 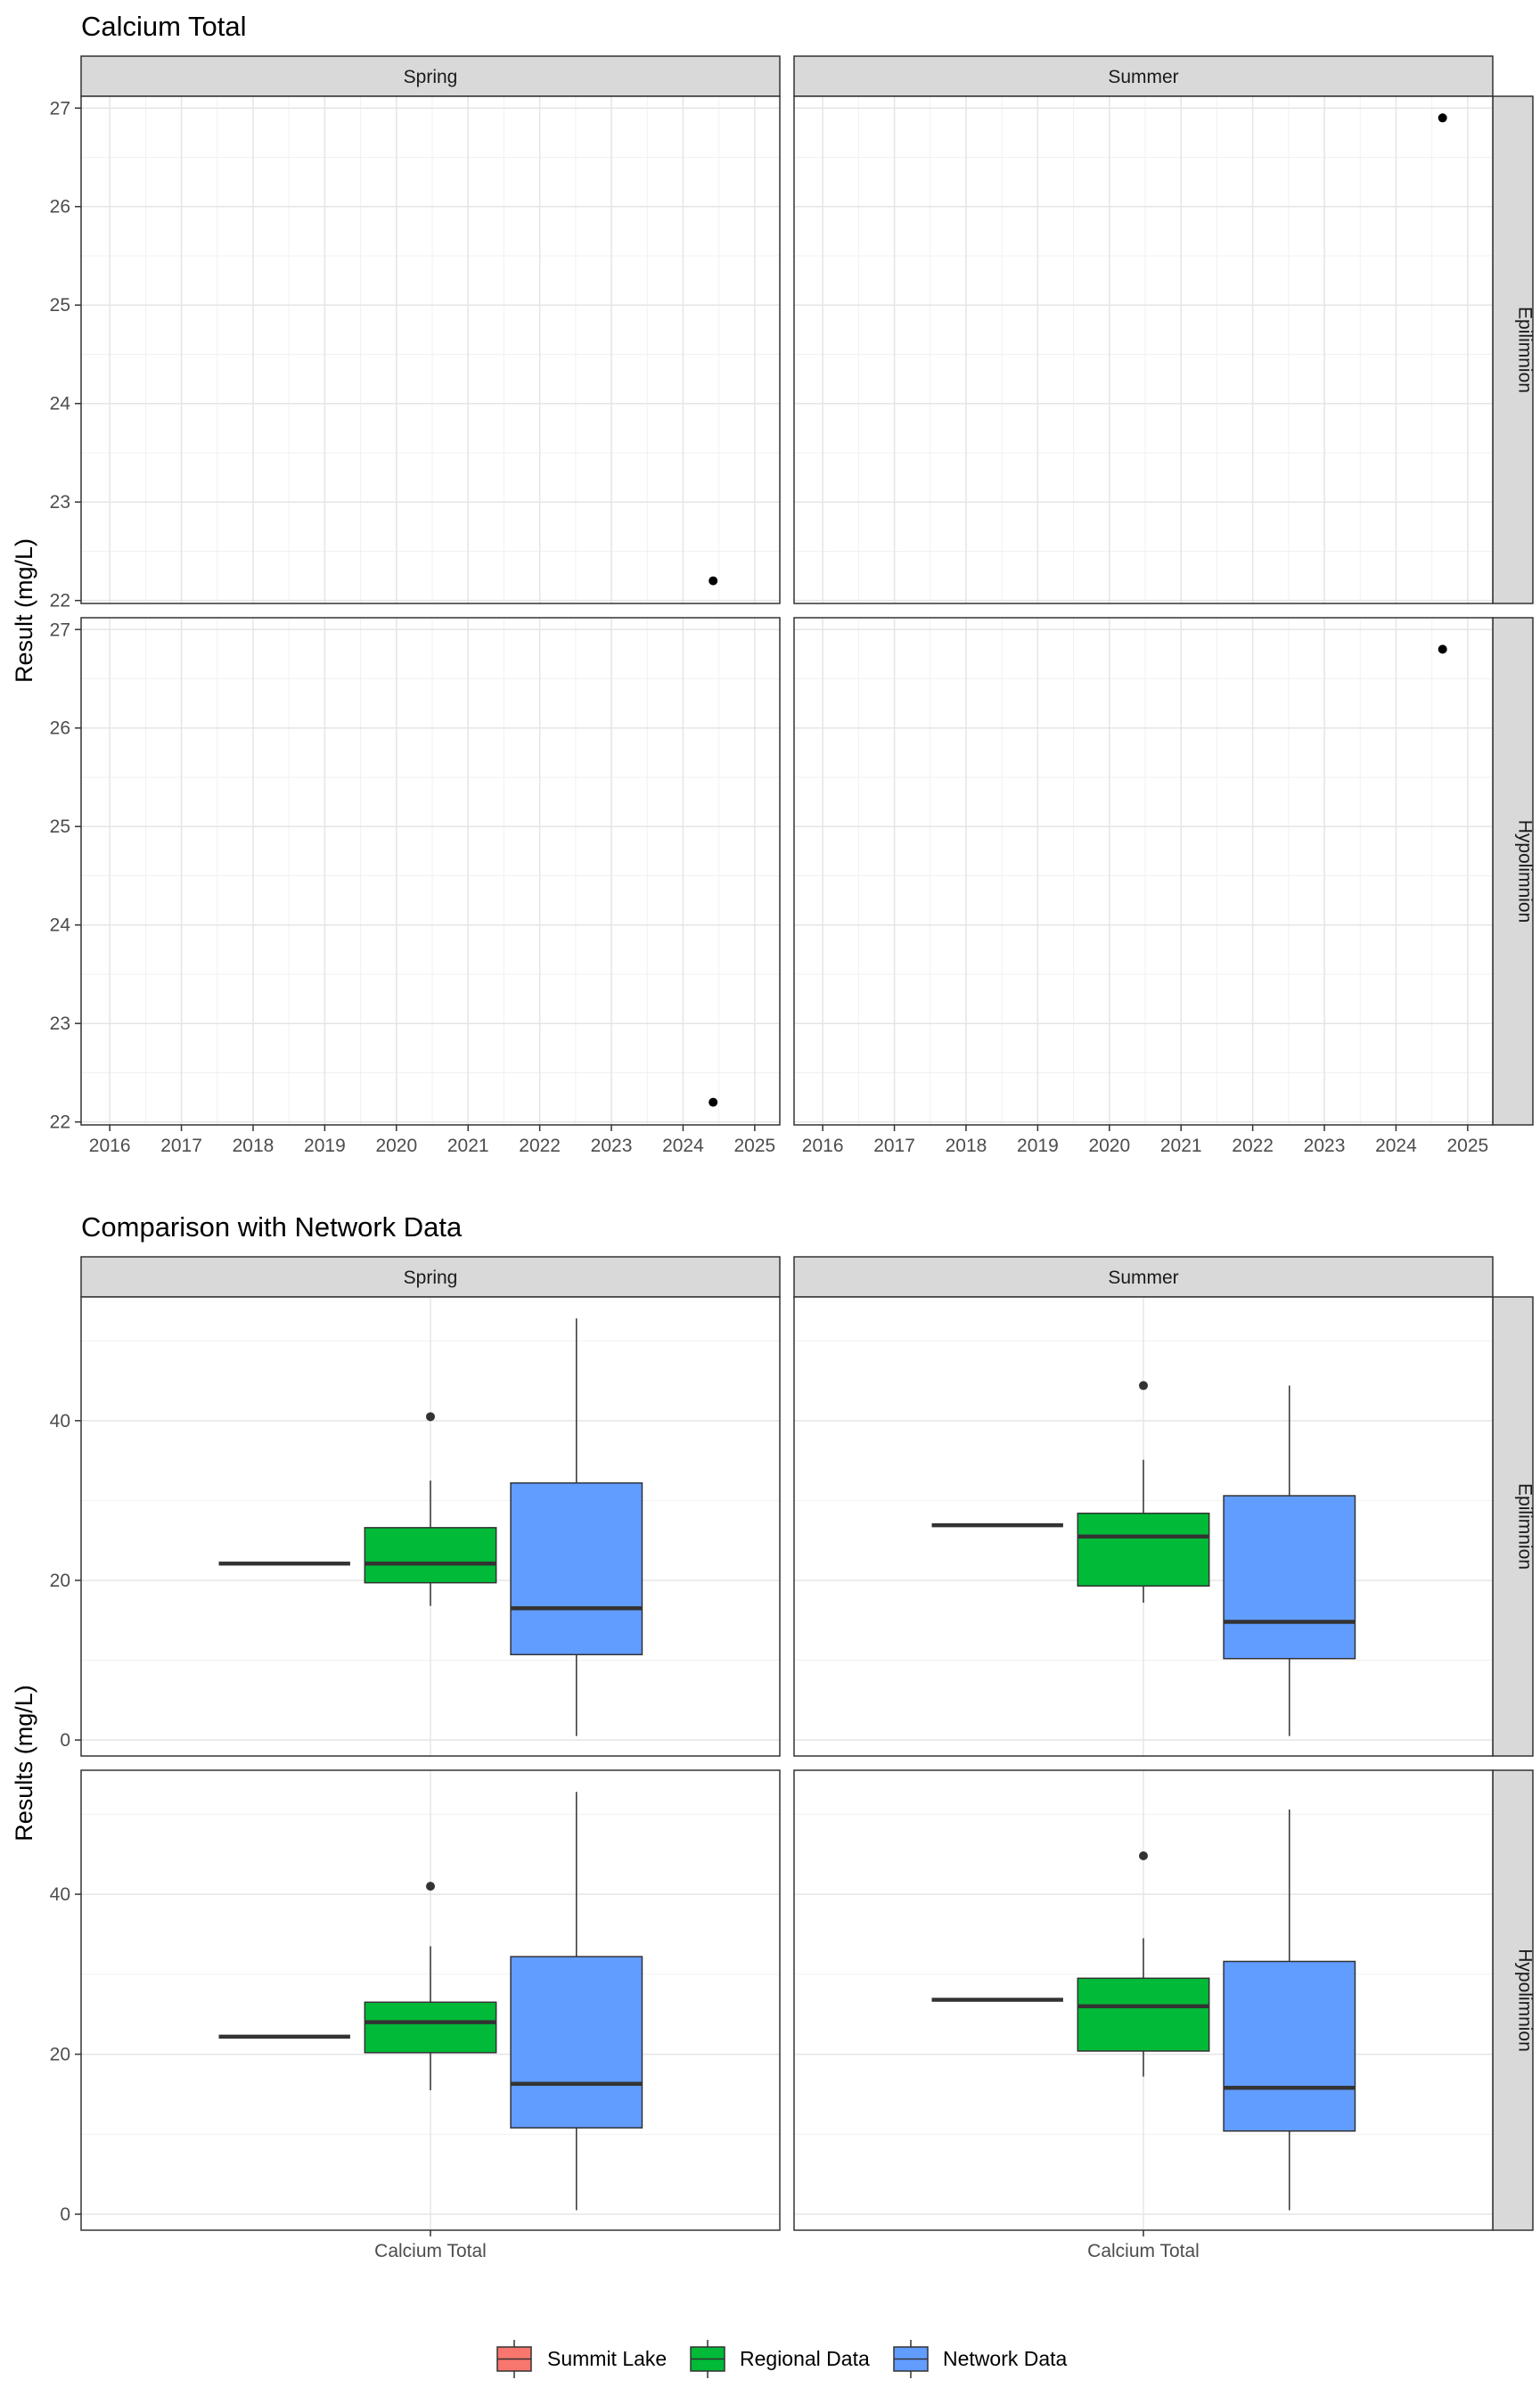 I want to click on y-axis-epilimnion: 0 20 40, so click(x=65, y=1581).